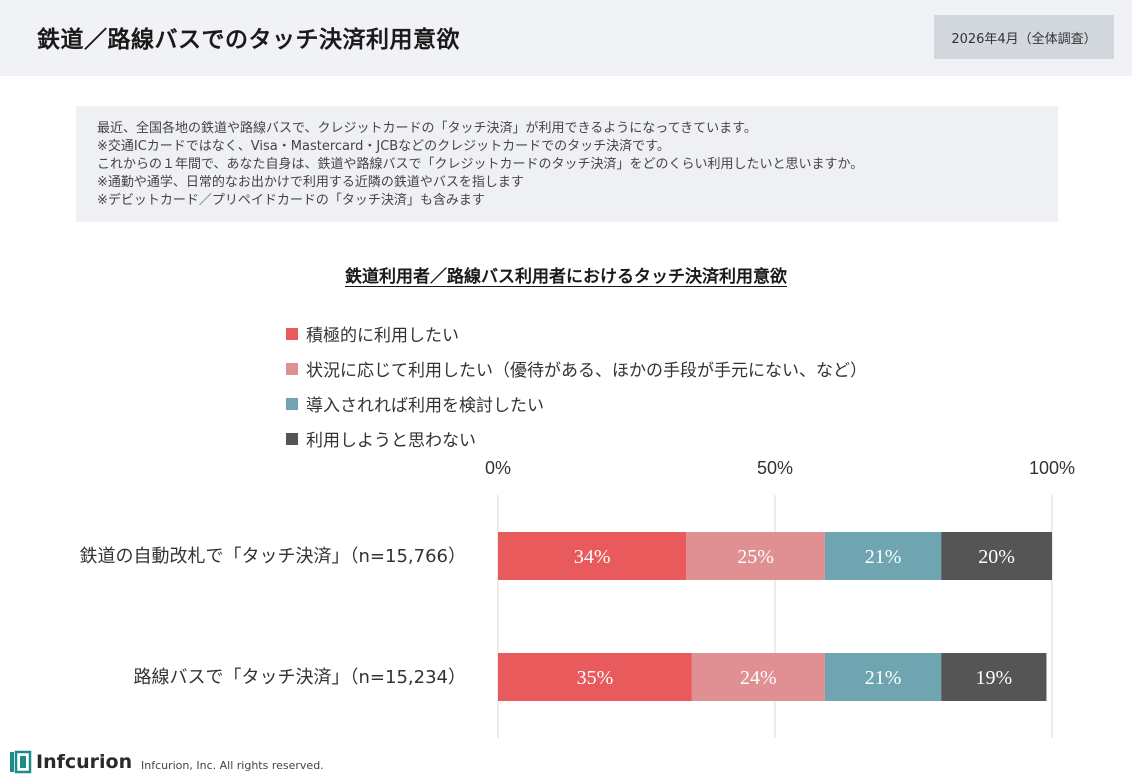  What do you see at coordinates (273, 556) in the screenshot?
I see `category-label: 鉄道の自動改札で「タッチ決済」（n=15,766）` at bounding box center [273, 556].